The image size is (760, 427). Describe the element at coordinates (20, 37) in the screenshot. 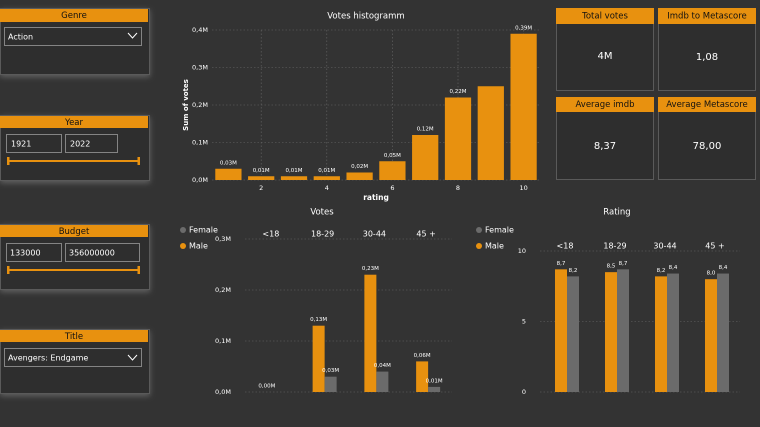

I see `dropdown-value: Action` at that location.